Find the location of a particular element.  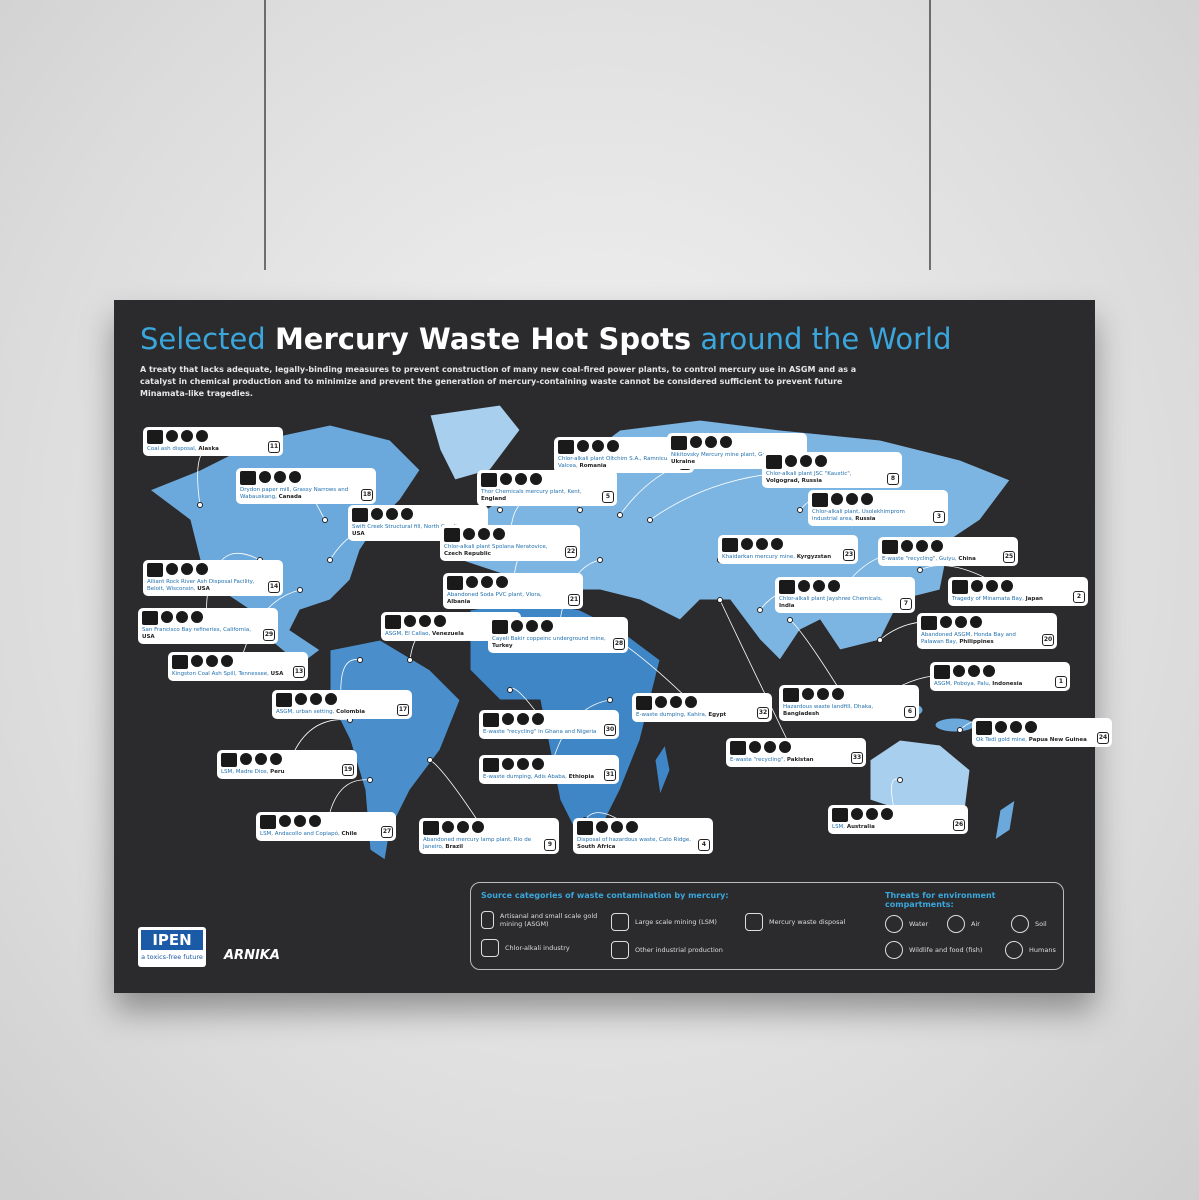

hotspot-place: E-waste dumping, Adis Ababa, is located at coordinates (525, 777).